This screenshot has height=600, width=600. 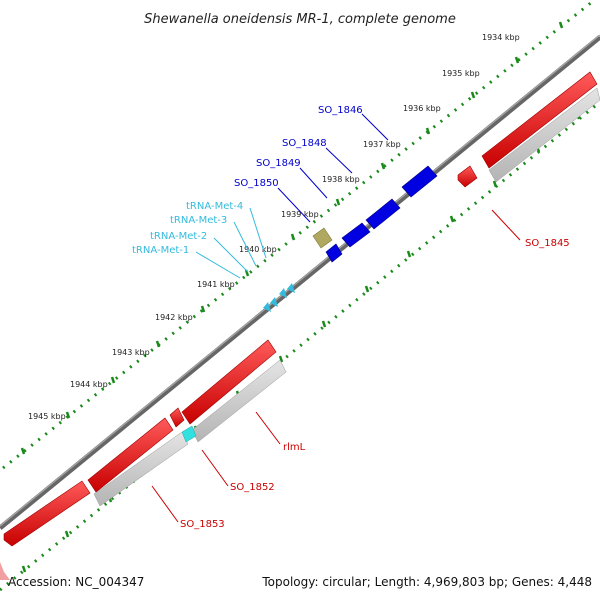 What do you see at coordinates (304, 143) in the screenshot?
I see `label-so1848: SO_1848` at bounding box center [304, 143].